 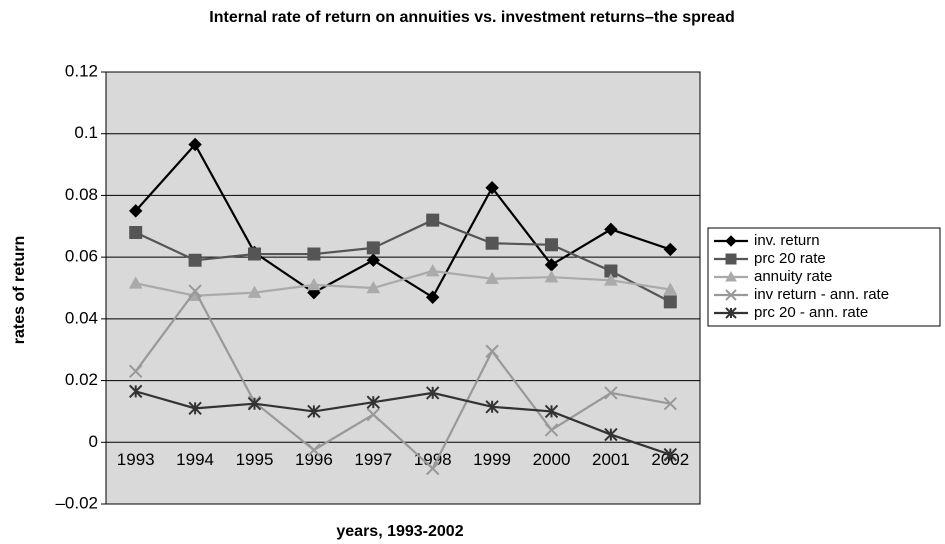 I want to click on y-tick-label: 0.04, so click(x=81, y=317).